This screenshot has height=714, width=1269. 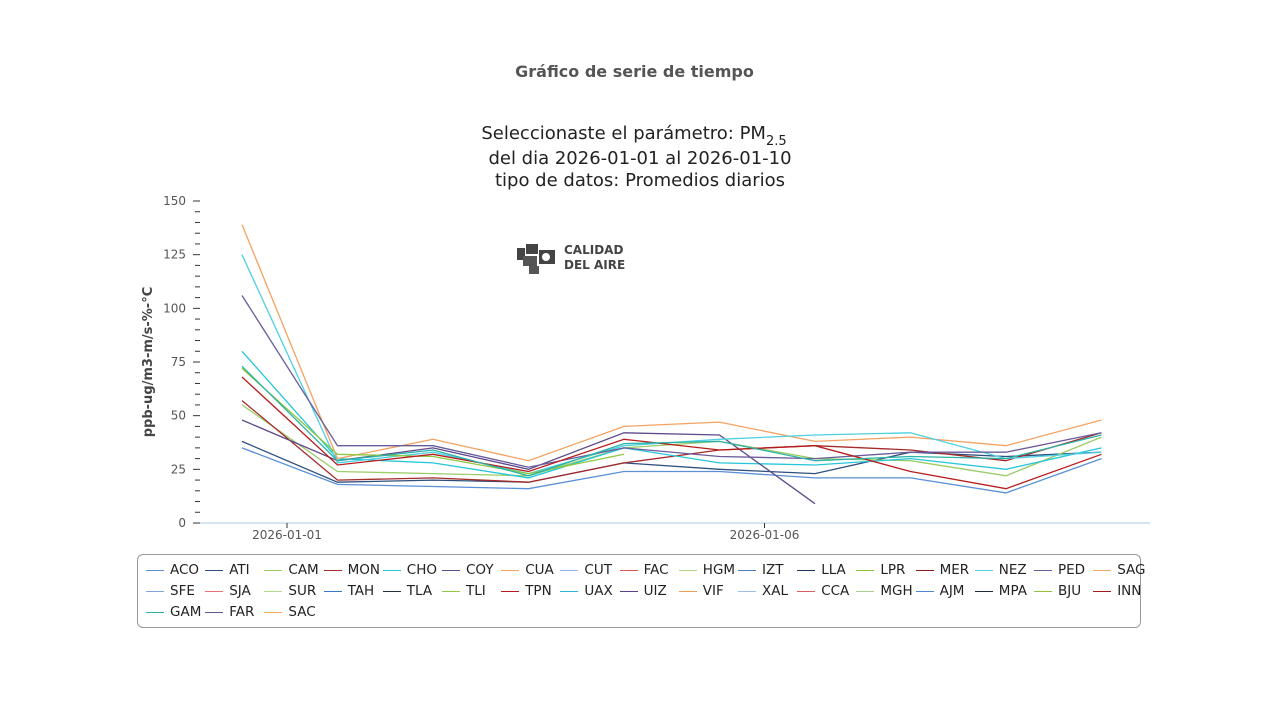 I want to click on page-title: Gráfico de serie de tiempo, so click(x=634, y=71).